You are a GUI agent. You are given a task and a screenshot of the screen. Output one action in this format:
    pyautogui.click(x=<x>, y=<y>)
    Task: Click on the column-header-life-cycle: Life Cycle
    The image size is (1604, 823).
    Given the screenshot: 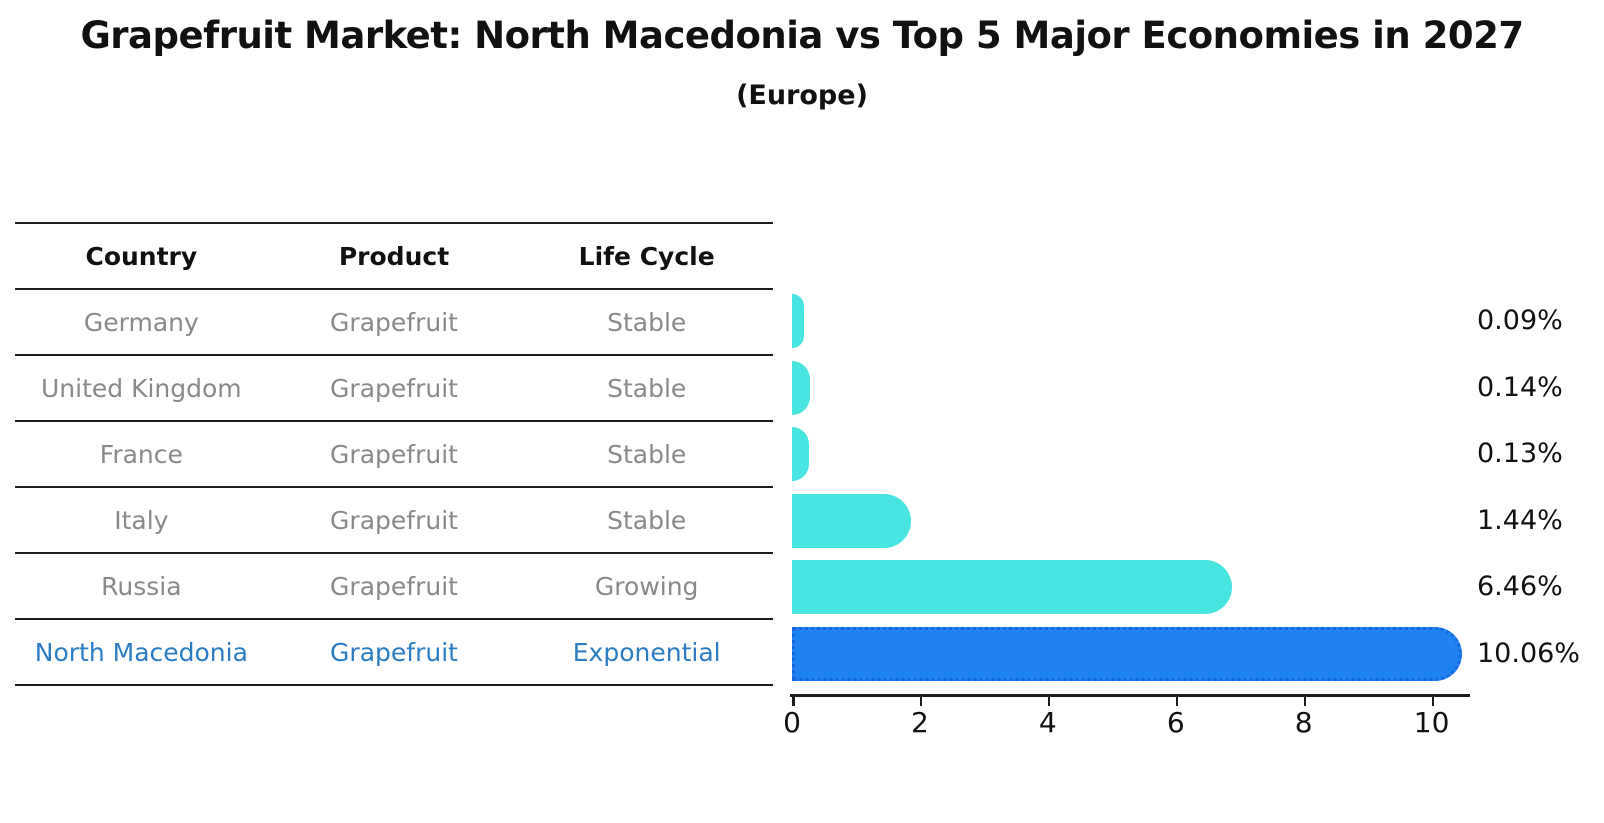 What is the action you would take?
    pyautogui.click(x=646, y=256)
    